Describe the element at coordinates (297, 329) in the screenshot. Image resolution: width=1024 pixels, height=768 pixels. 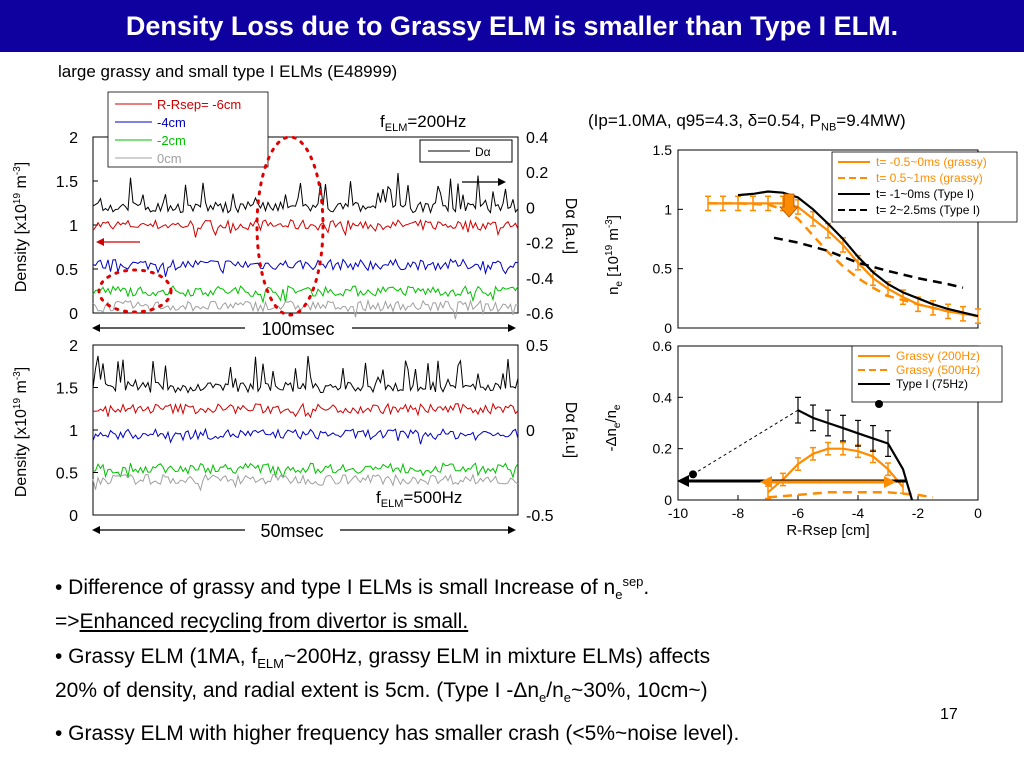
I see `panel1-time-label: 100msec` at that location.